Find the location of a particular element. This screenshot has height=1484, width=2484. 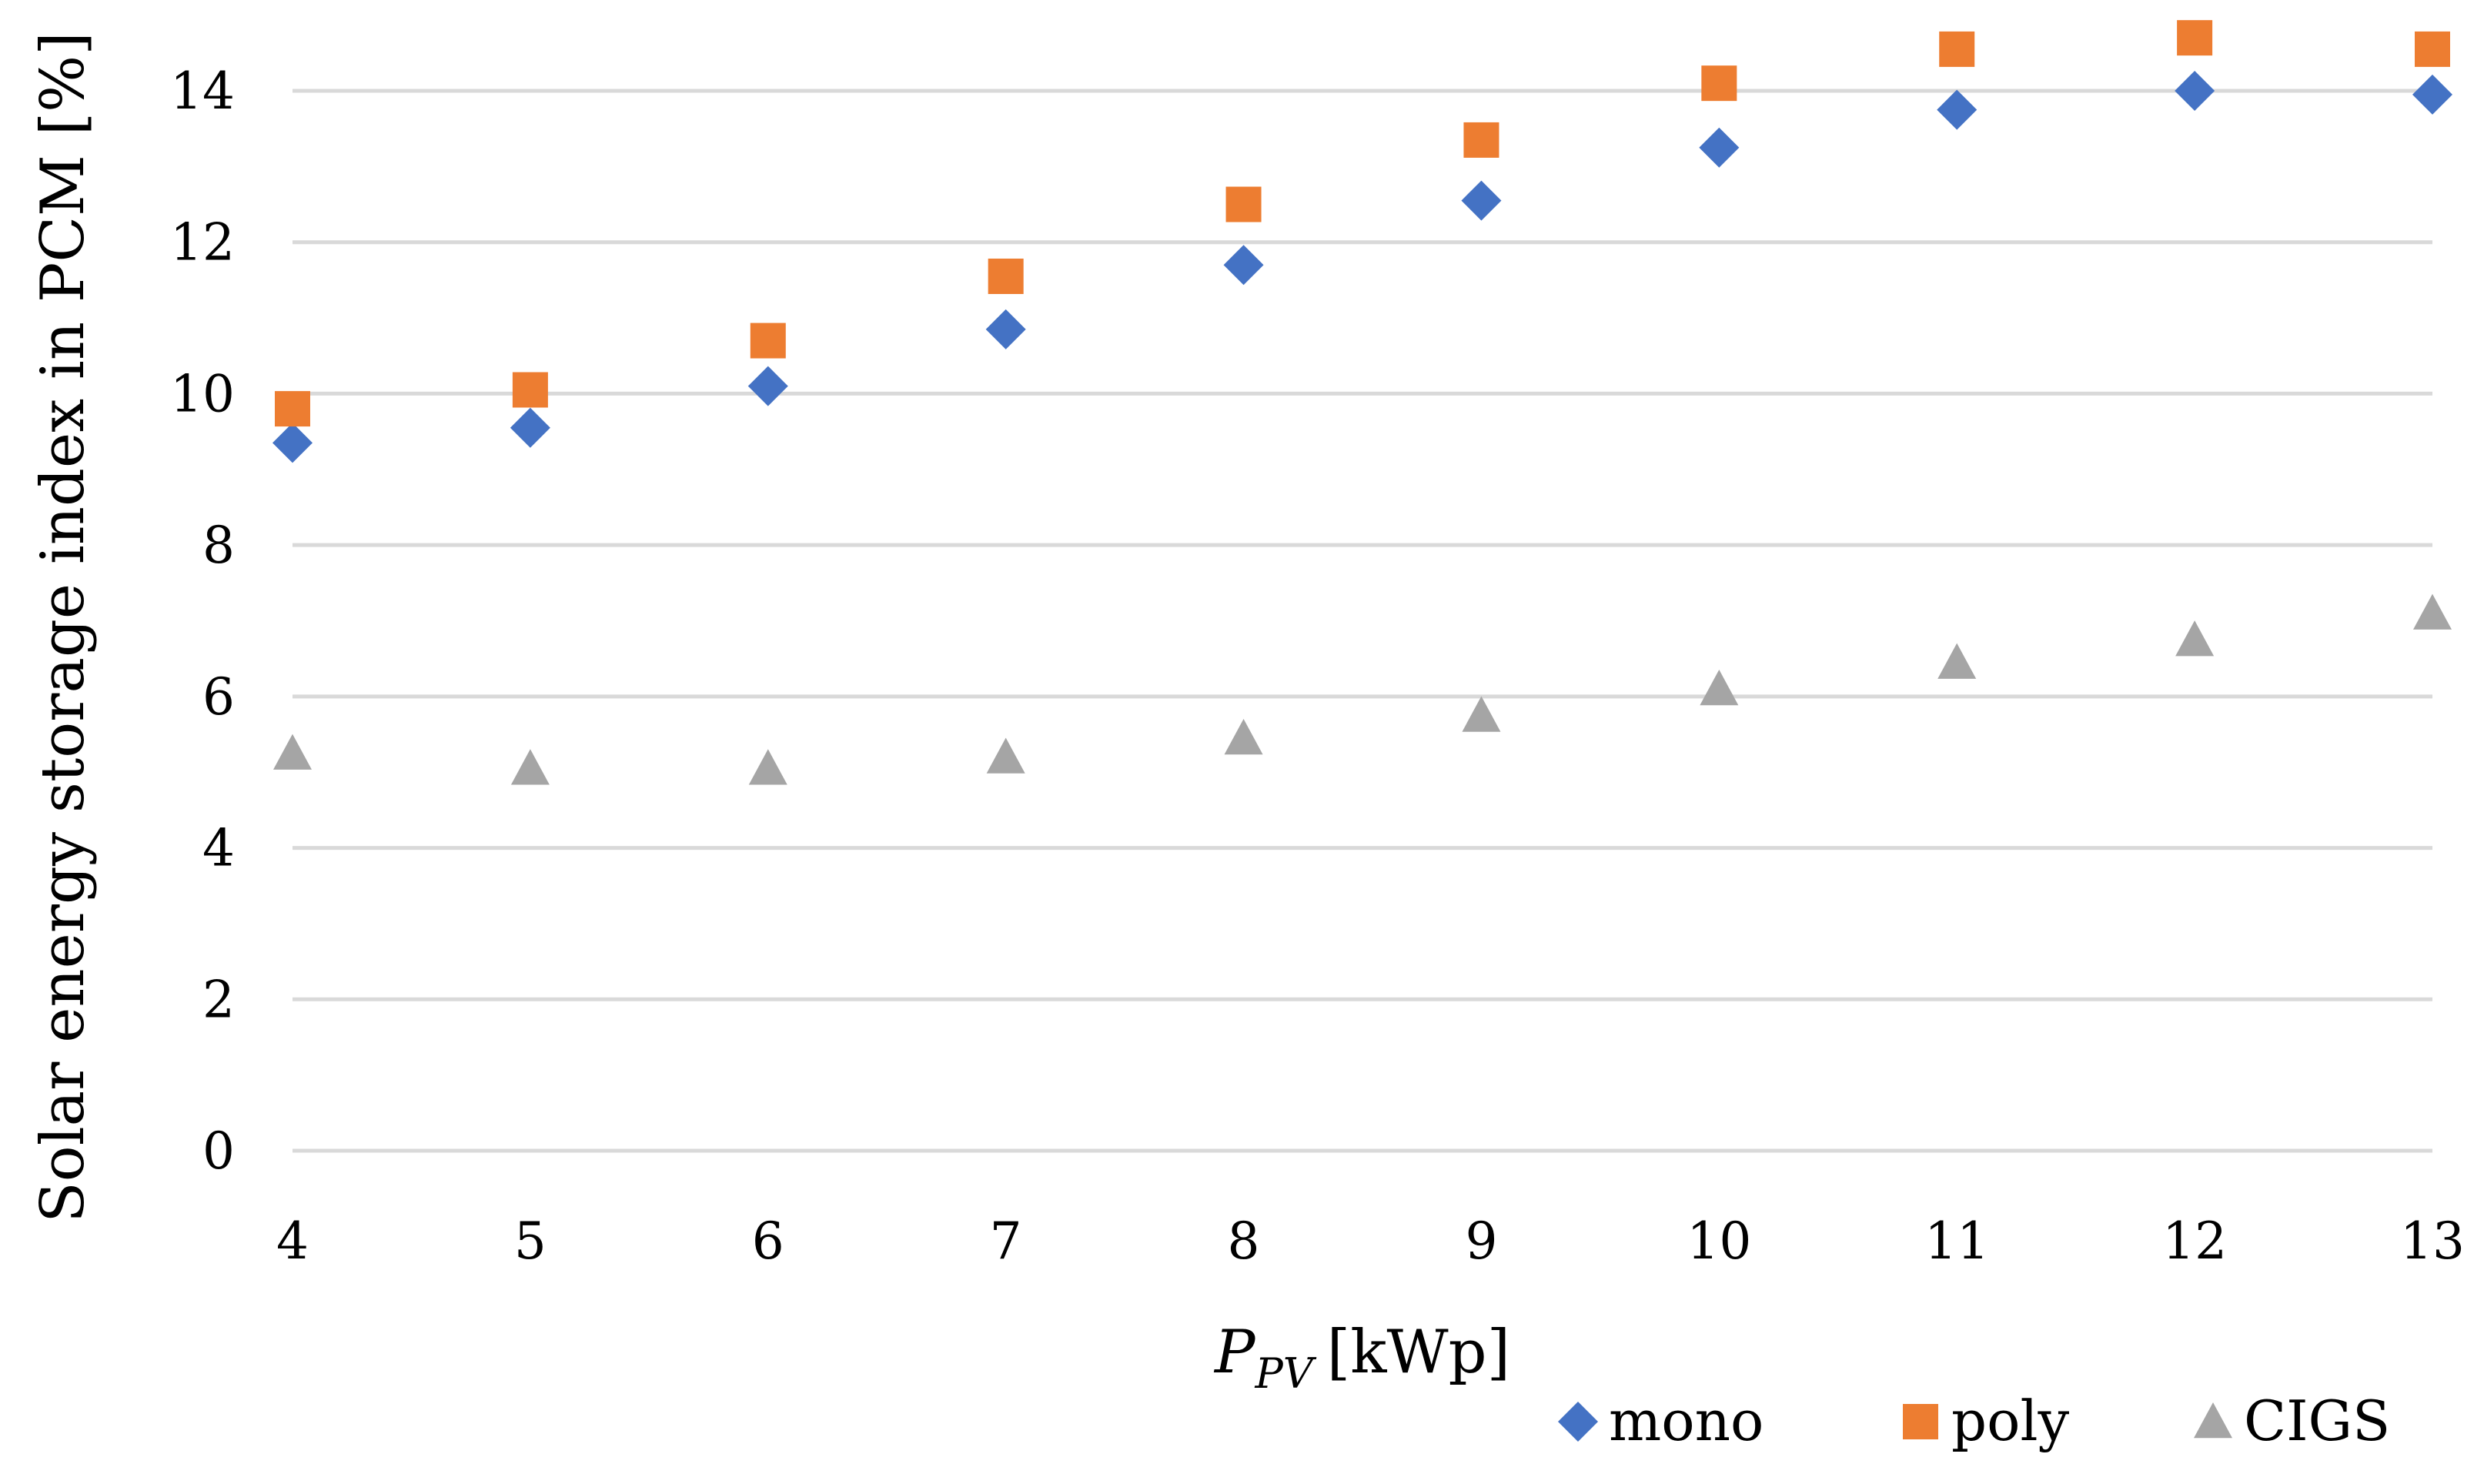

legend-item-poly: poly is located at coordinates (1986, 1421).